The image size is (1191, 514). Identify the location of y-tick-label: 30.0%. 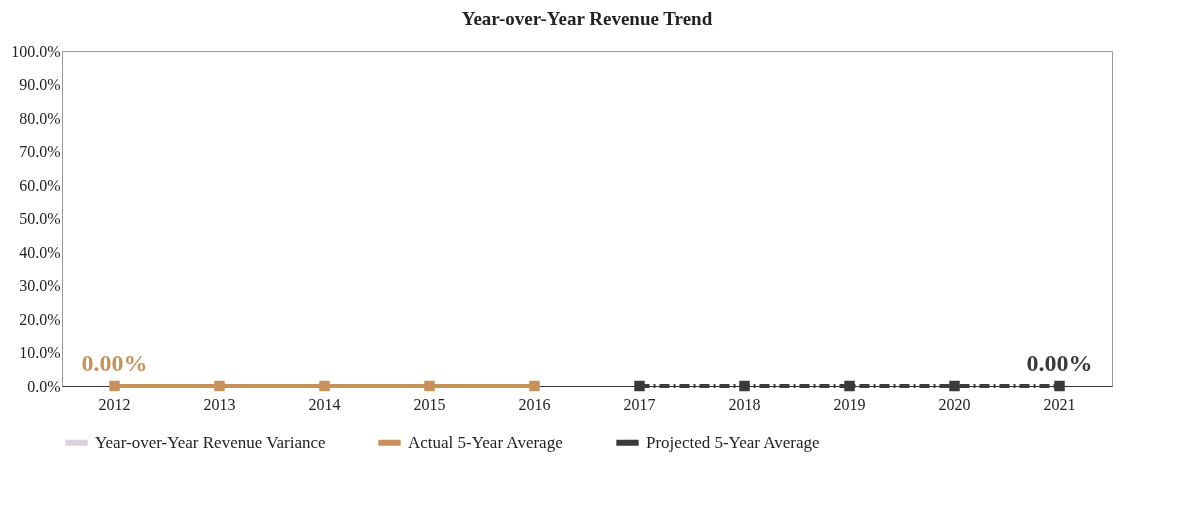
(40, 285).